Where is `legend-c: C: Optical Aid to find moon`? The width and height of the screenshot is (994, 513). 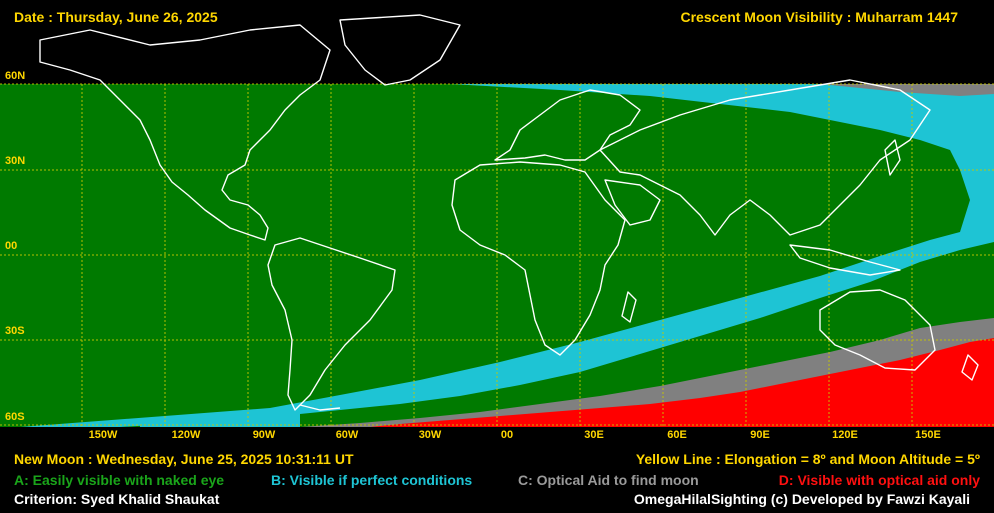
legend-c: C: Optical Aid to find moon is located at coordinates (608, 480).